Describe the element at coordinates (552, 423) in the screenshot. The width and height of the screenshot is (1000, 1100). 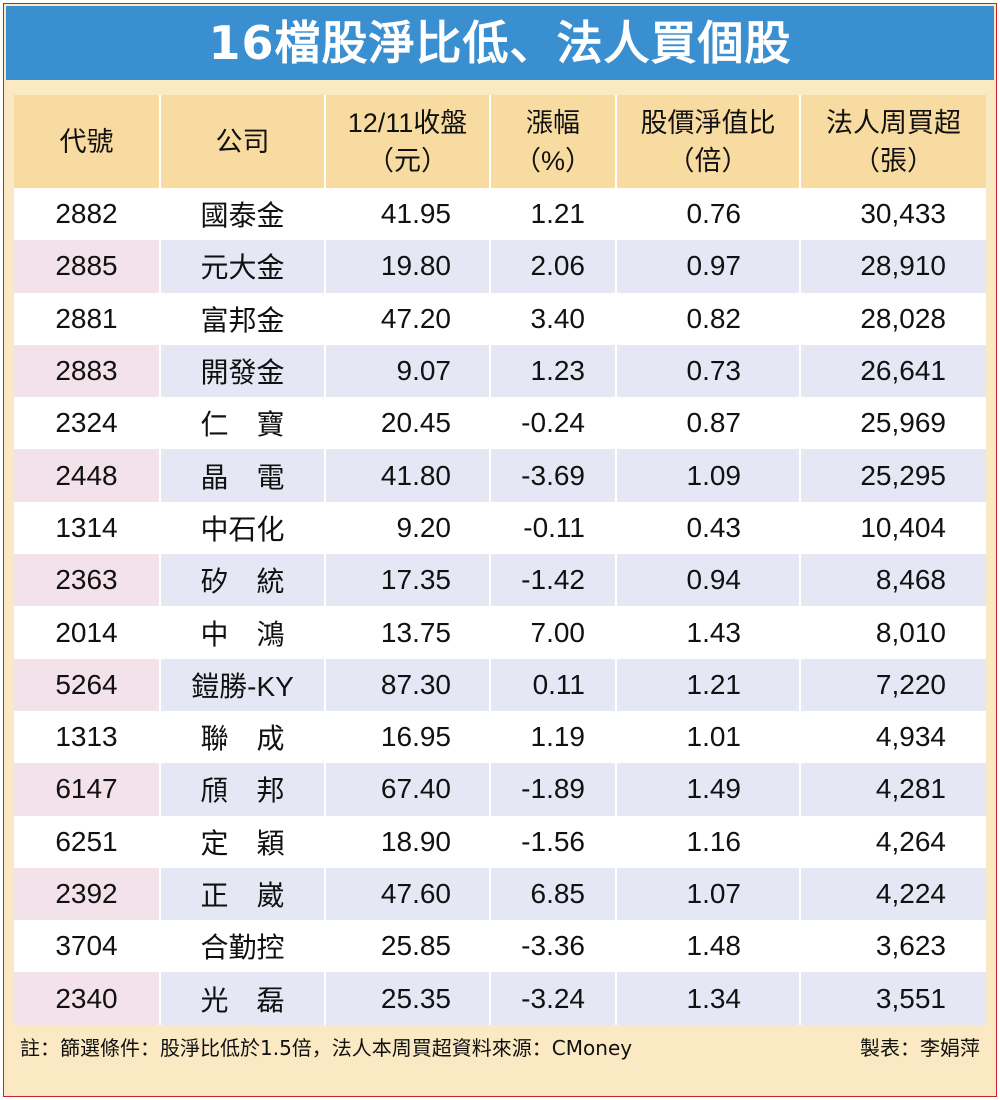
I see `change-pct-cell: -0.24` at that location.